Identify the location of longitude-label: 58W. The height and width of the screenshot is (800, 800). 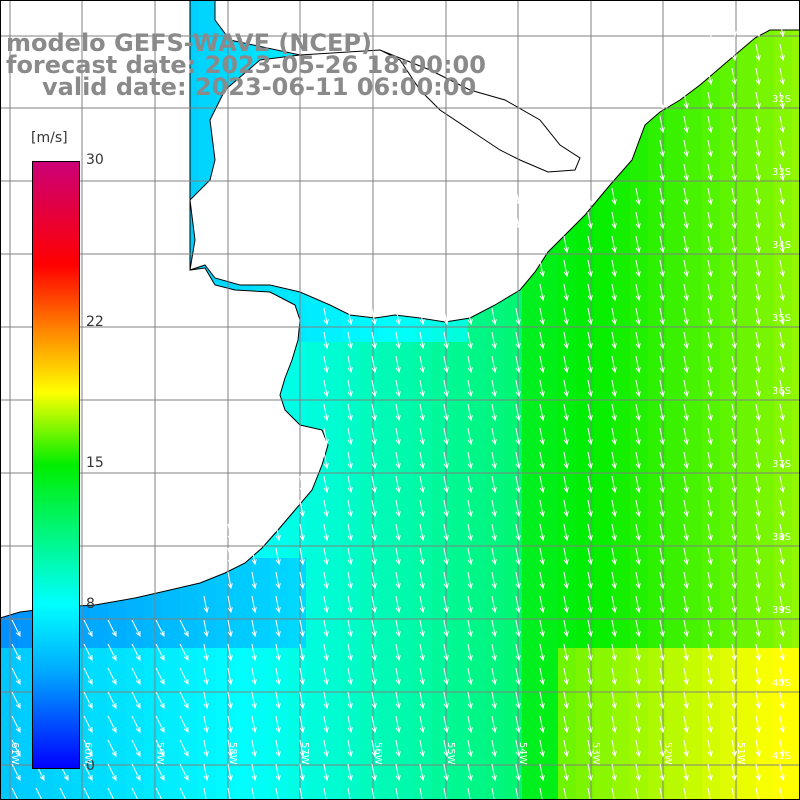
(232, 753).